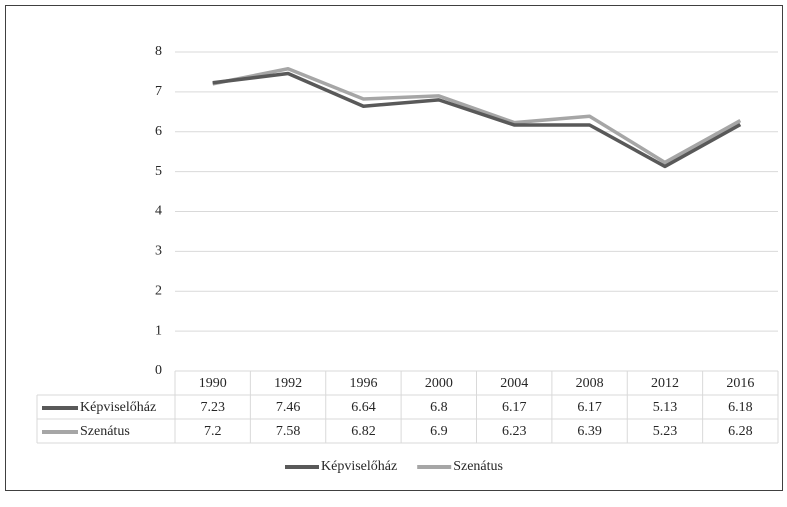 The height and width of the screenshot is (507, 787). What do you see at coordinates (665, 383) in the screenshot?
I see `x-tick-label: 2012` at bounding box center [665, 383].